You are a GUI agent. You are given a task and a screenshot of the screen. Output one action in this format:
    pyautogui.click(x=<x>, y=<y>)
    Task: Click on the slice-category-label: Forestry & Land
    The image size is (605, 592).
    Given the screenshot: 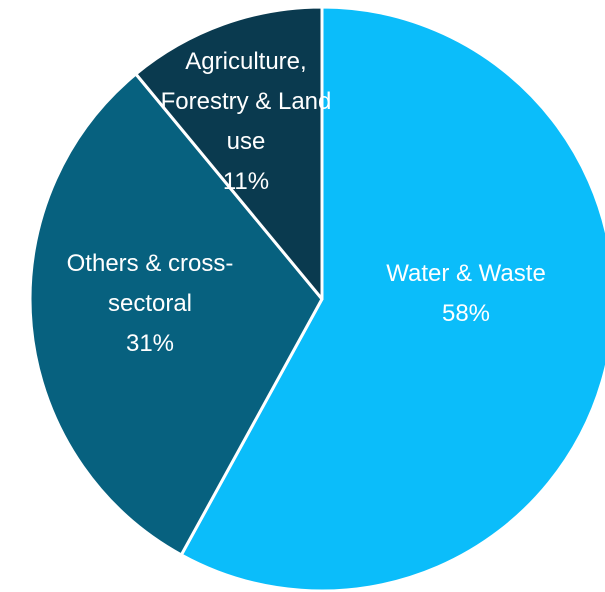 What is the action you would take?
    pyautogui.click(x=246, y=101)
    